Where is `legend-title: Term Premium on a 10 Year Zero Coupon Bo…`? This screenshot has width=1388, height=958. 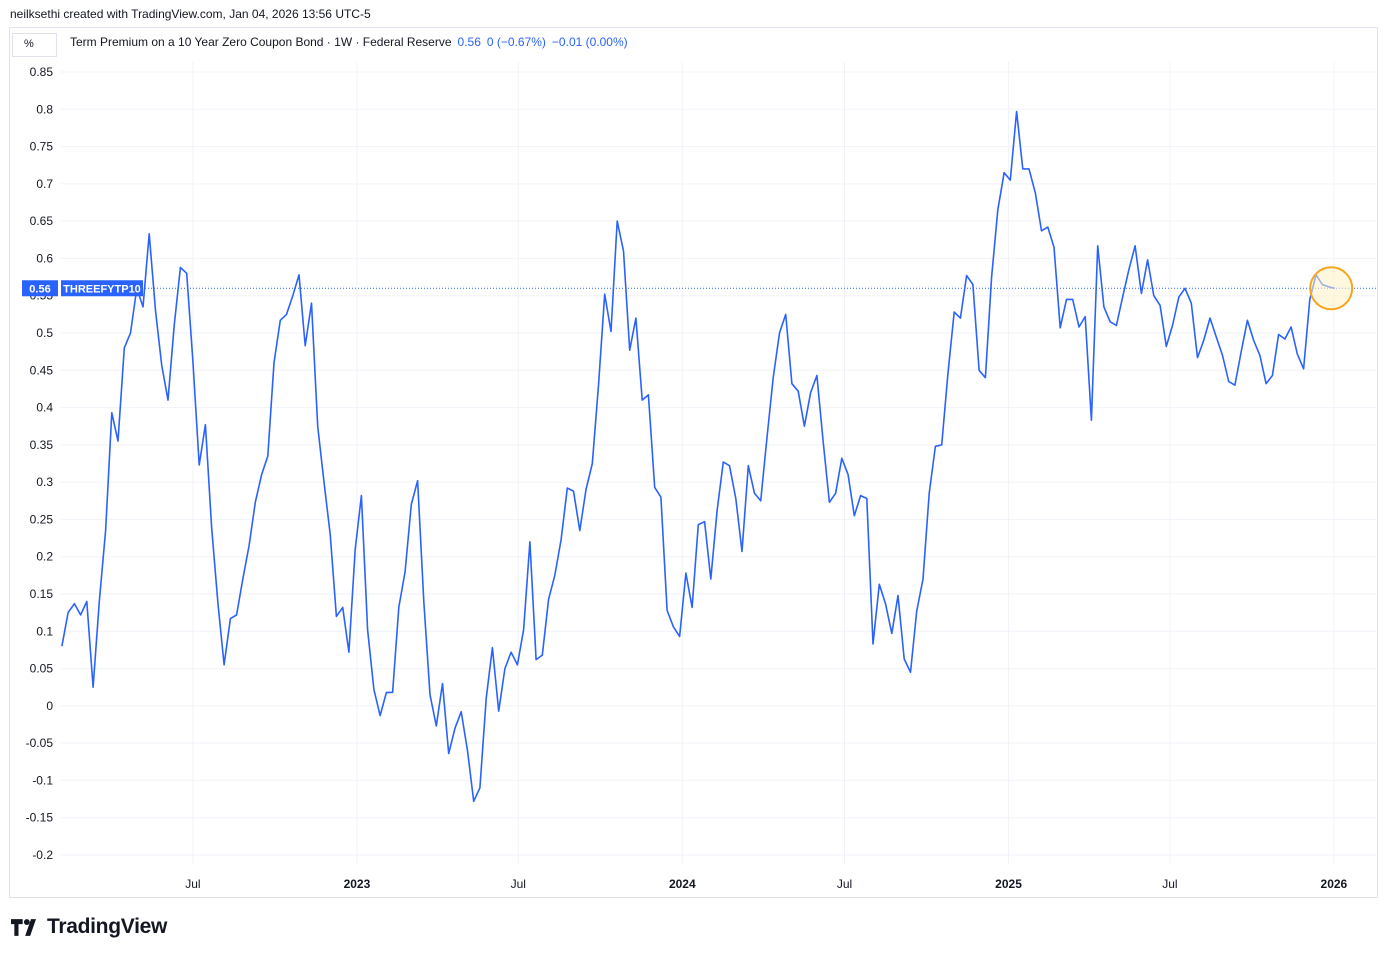
legend-title: Term Premium on a 10 Year Zero Coupon Bo… is located at coordinates (261, 42).